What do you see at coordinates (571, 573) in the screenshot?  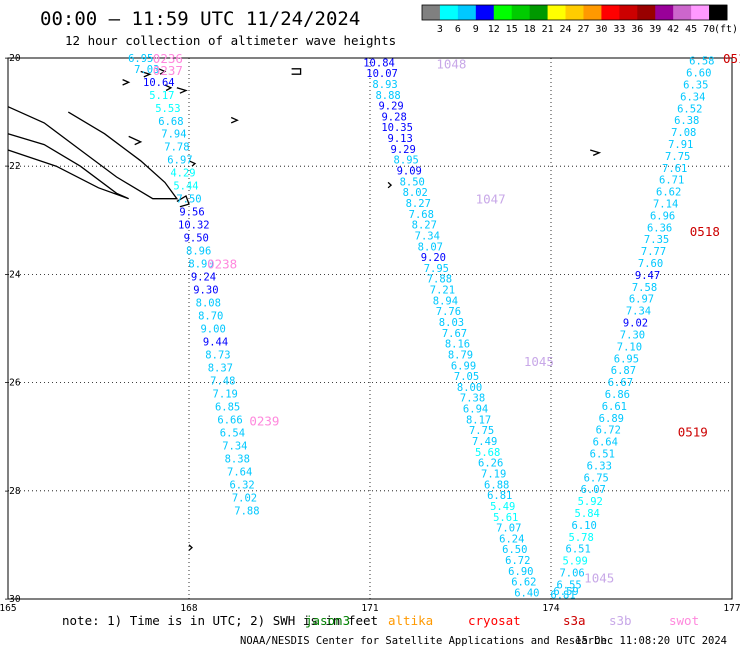 I see `swh-value: 7.06` at bounding box center [571, 573].